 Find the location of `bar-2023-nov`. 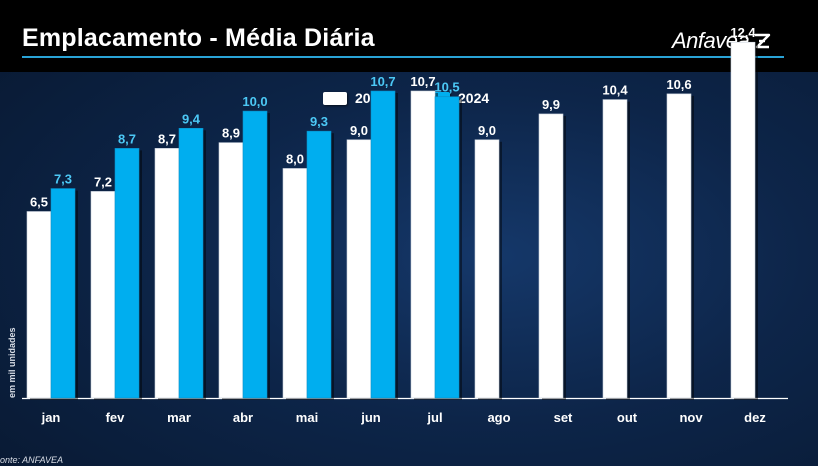

bar-2023-nov is located at coordinates (679, 246).